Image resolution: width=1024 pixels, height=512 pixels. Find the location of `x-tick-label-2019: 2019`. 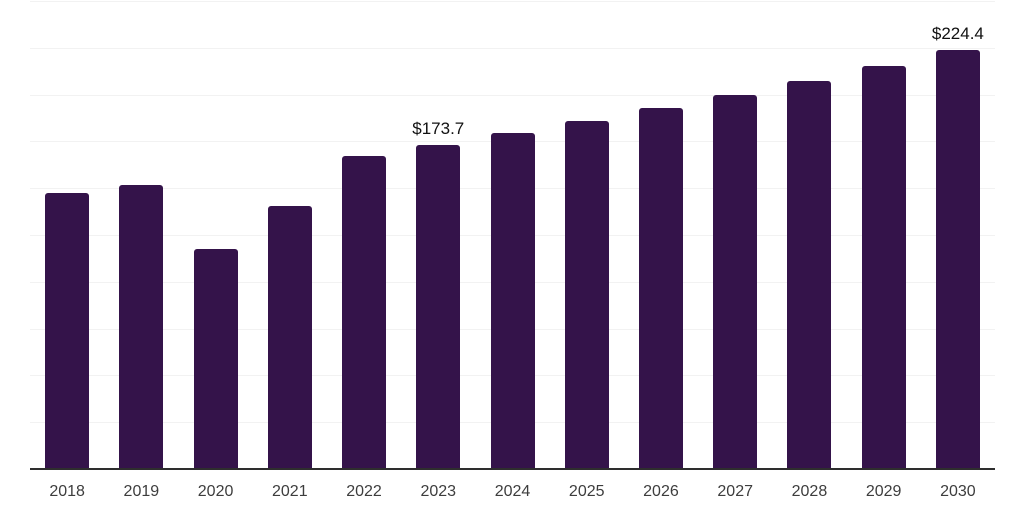

x-tick-label-2019: 2019 is located at coordinates (141, 491).